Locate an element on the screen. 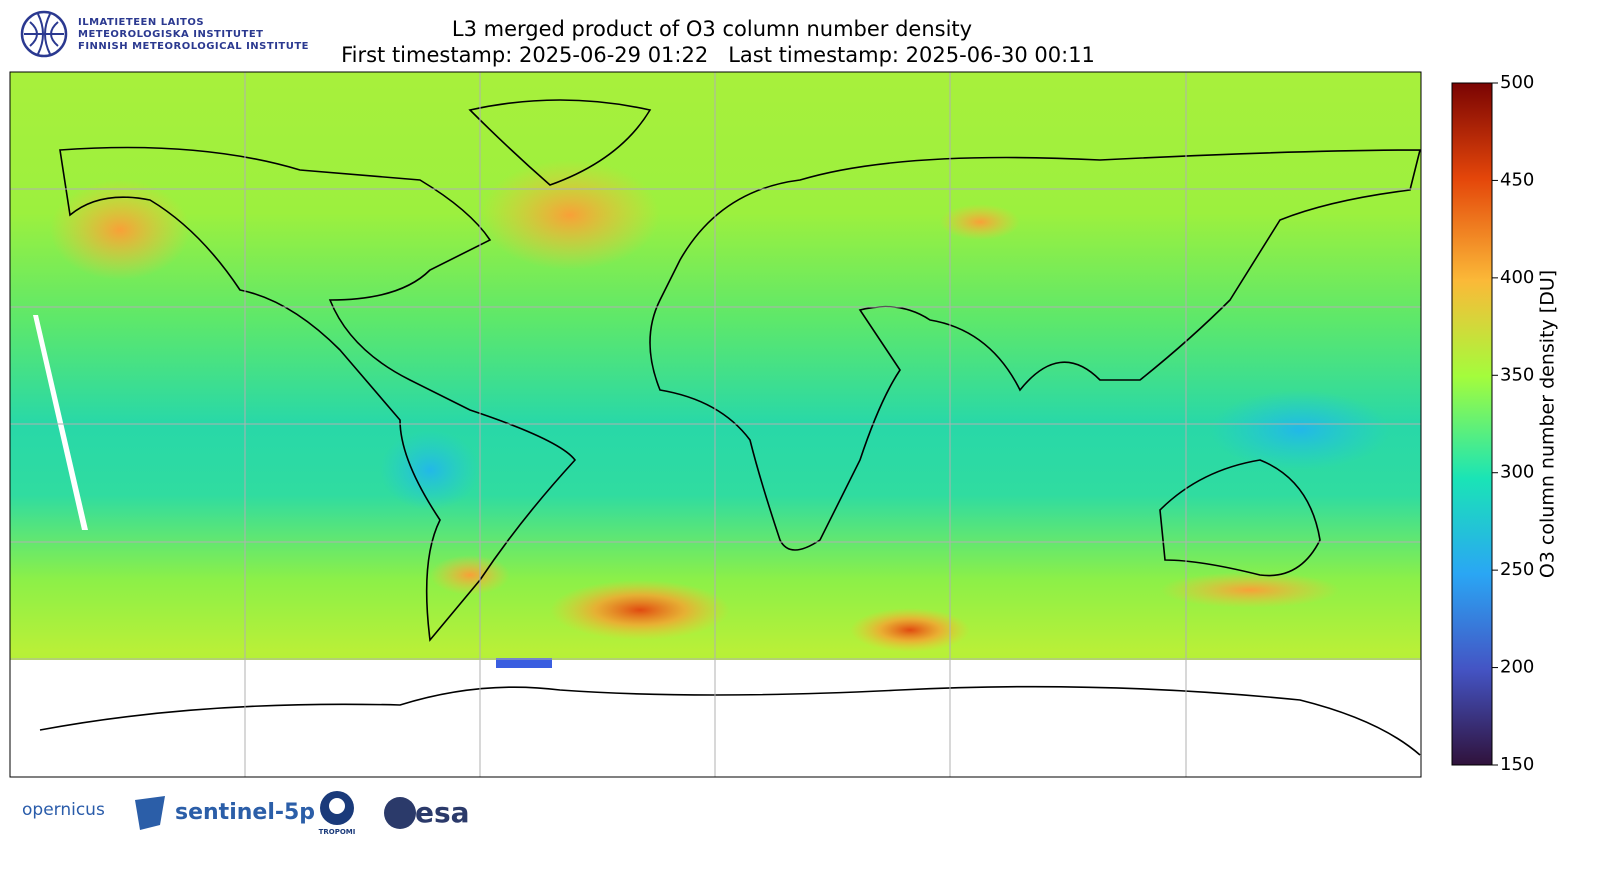 The height and width of the screenshot is (874, 1609). copernicus-logo: opernicus is located at coordinates (63, 810).